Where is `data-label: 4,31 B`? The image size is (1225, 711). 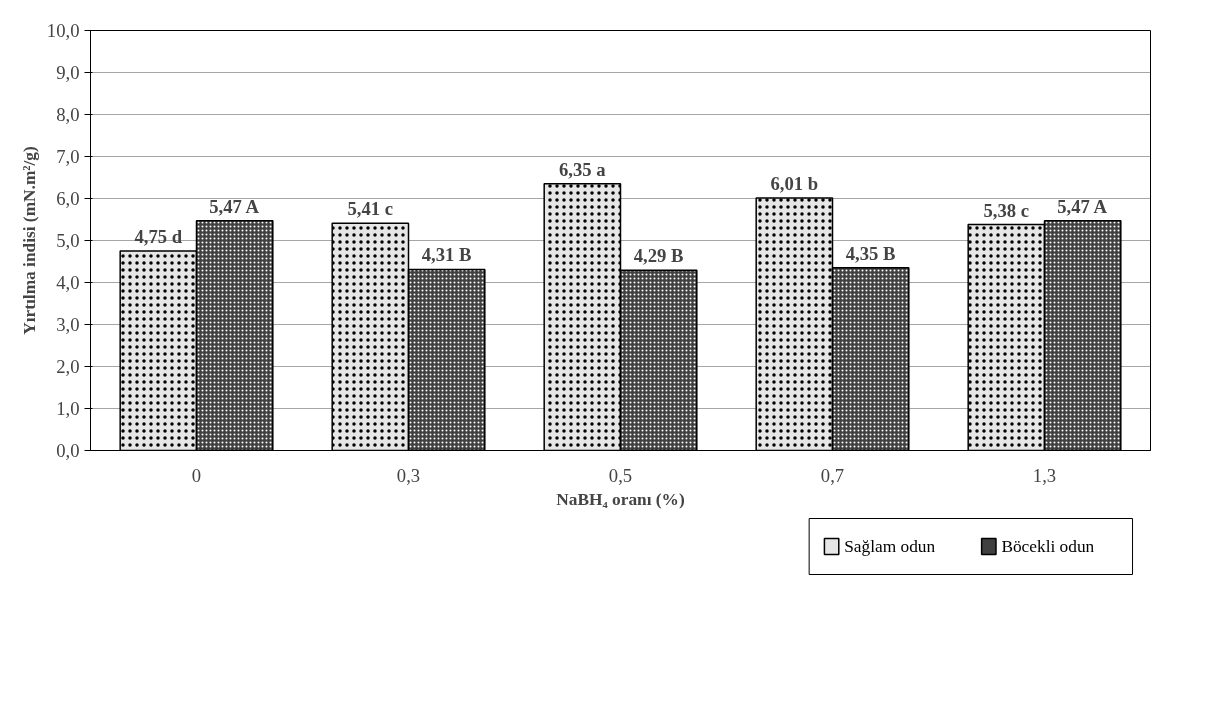
data-label: 4,31 B is located at coordinates (446, 255).